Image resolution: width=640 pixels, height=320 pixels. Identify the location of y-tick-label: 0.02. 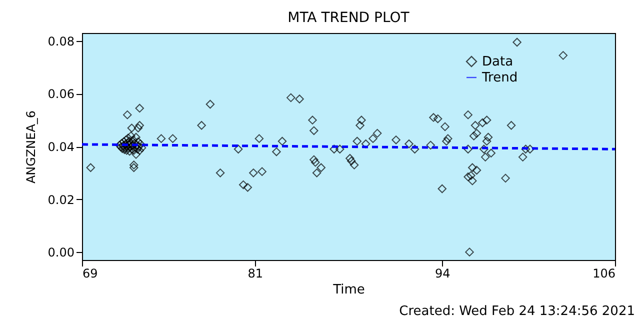
(61, 199).